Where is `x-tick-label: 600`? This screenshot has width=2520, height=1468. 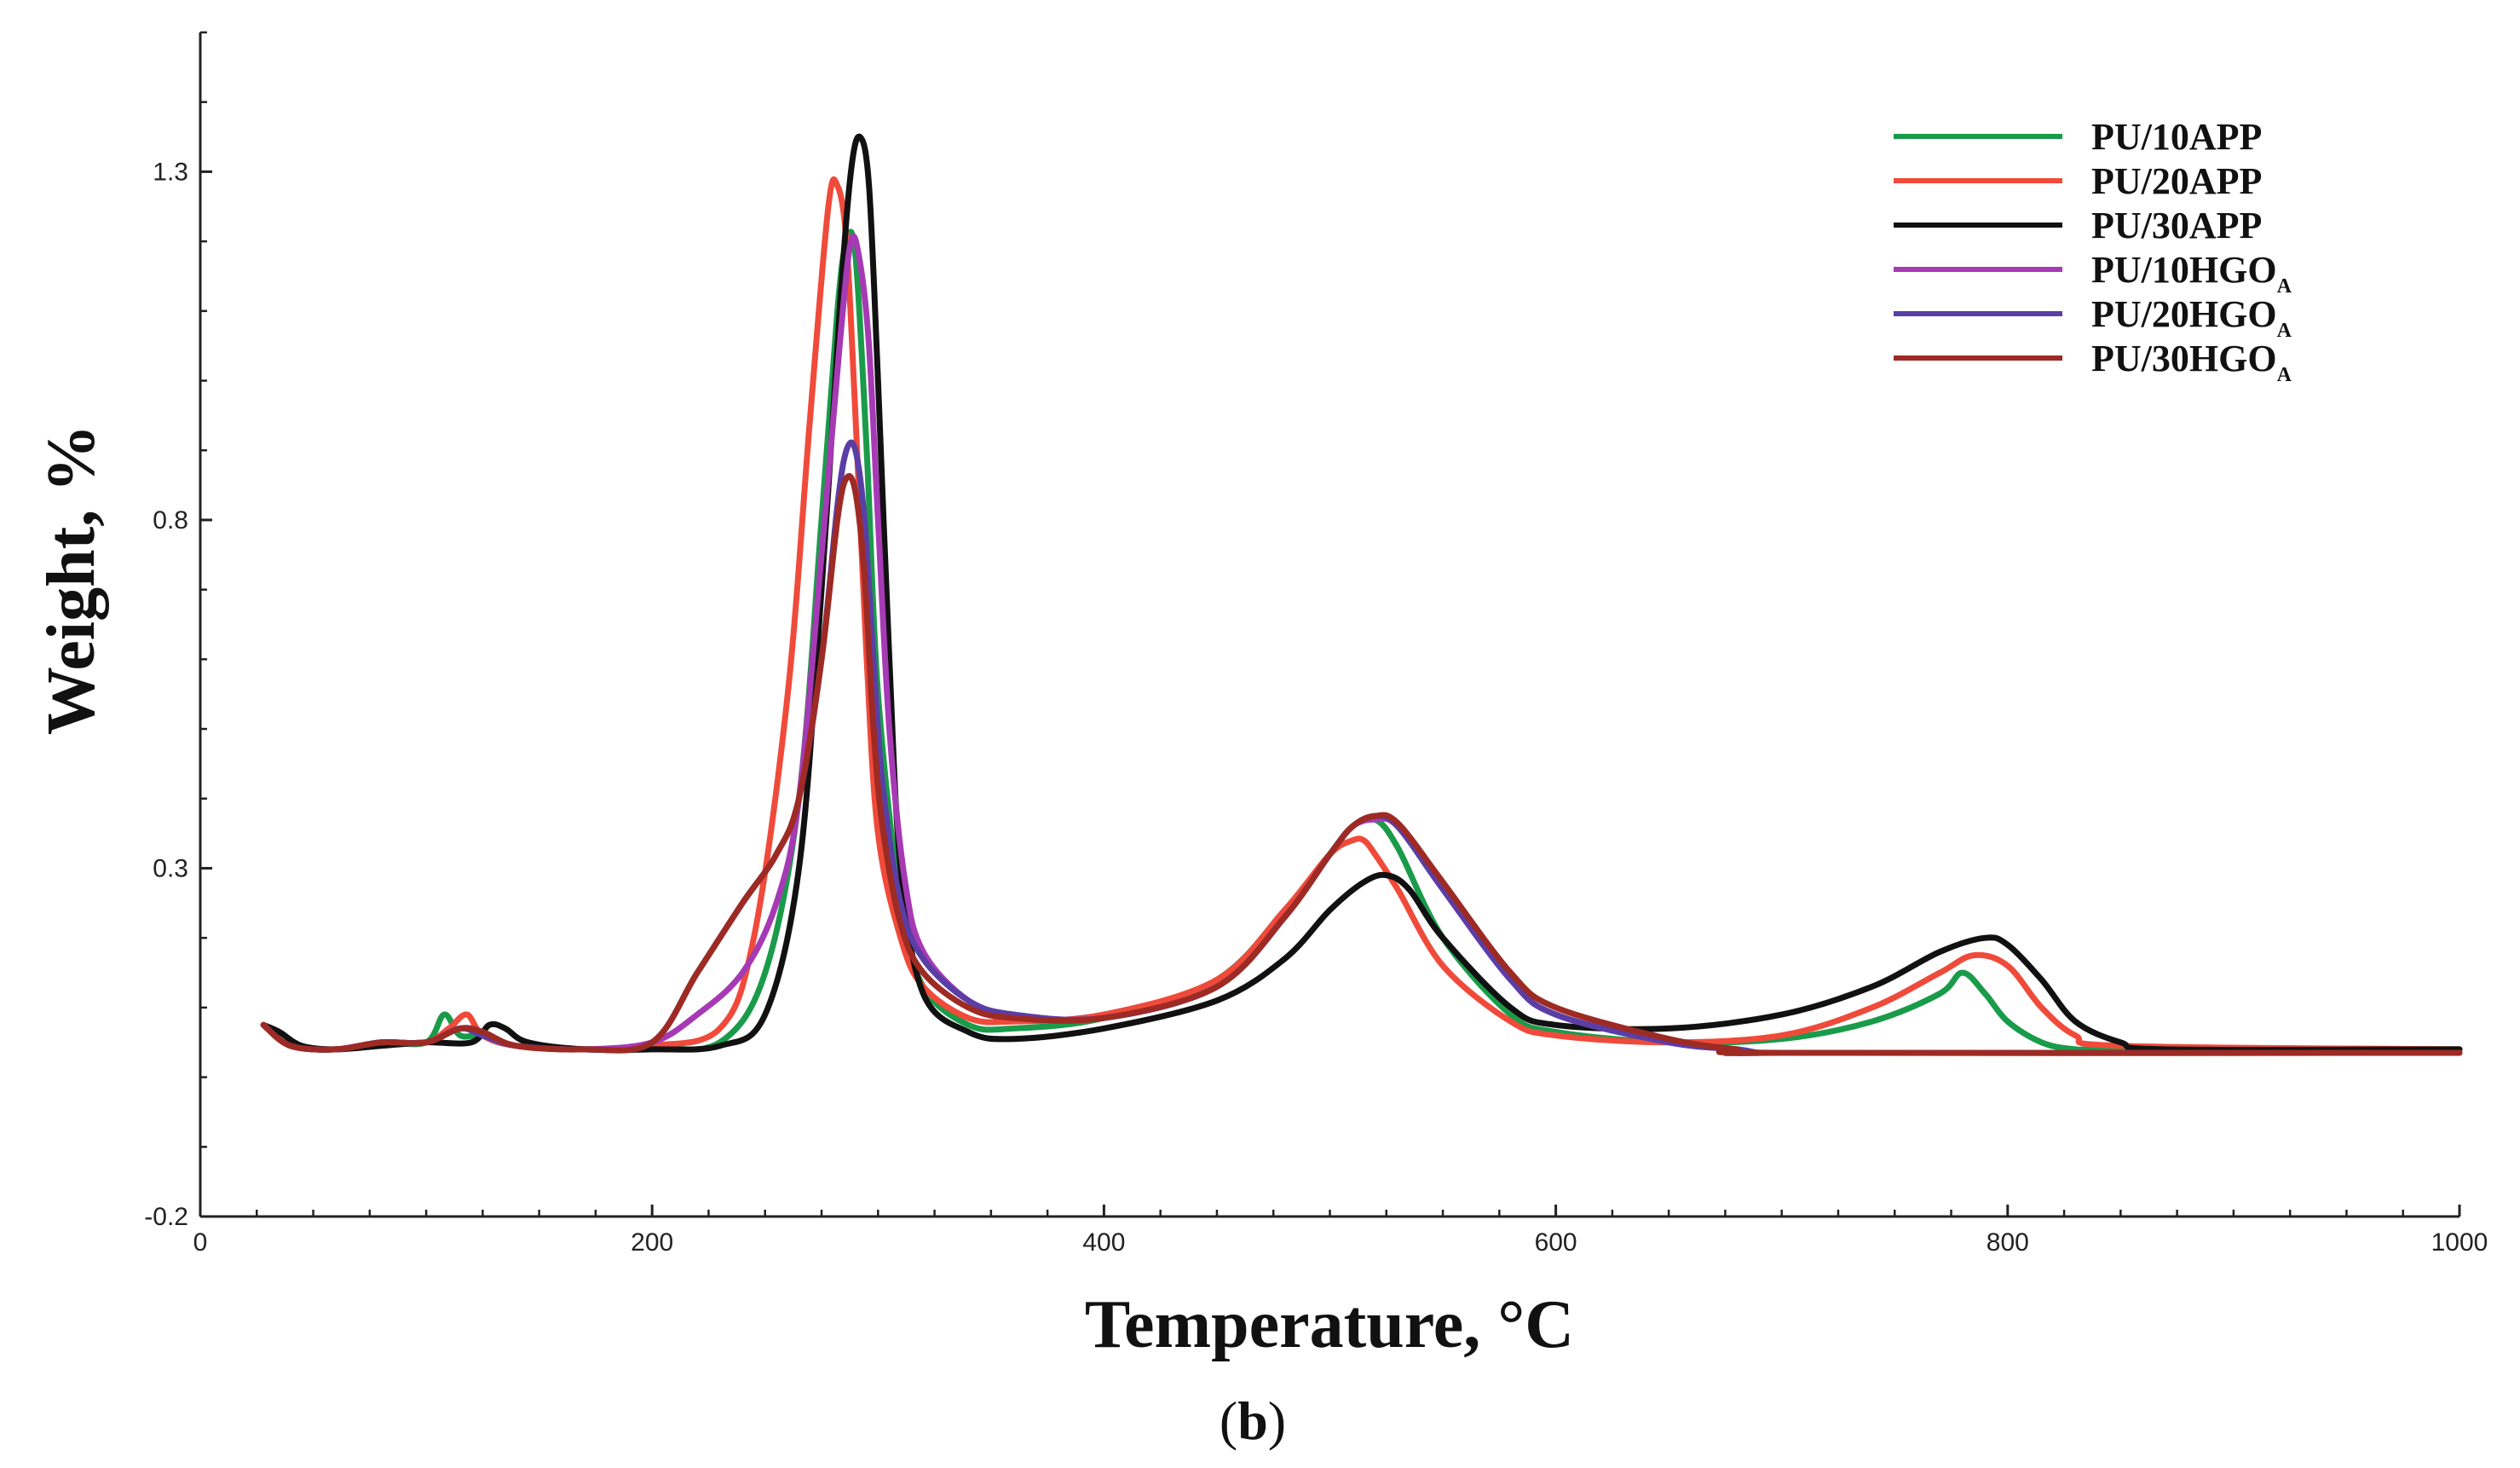 x-tick-label: 600 is located at coordinates (1556, 1242).